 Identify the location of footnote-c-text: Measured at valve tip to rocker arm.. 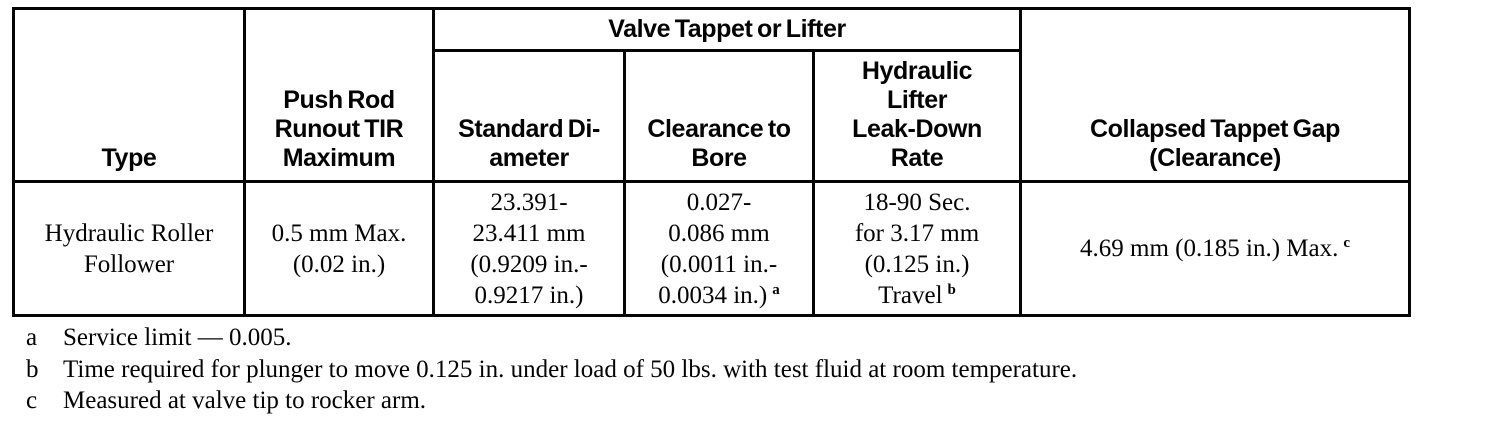
(245, 400).